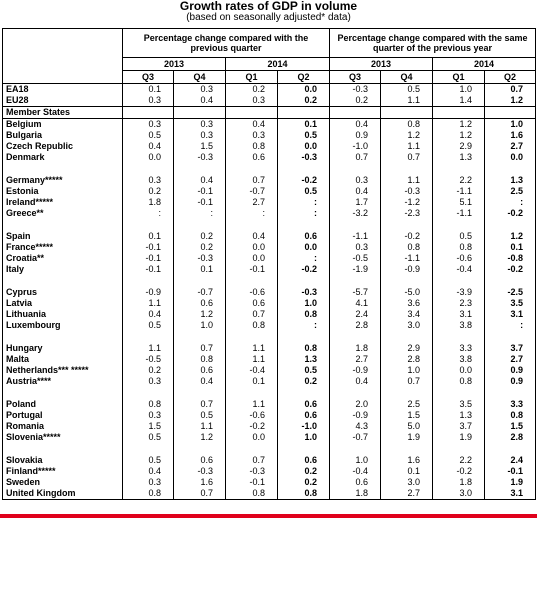 The height and width of the screenshot is (600, 537). Describe the element at coordinates (407, 303) in the screenshot. I see `value-cell: 3.6` at that location.